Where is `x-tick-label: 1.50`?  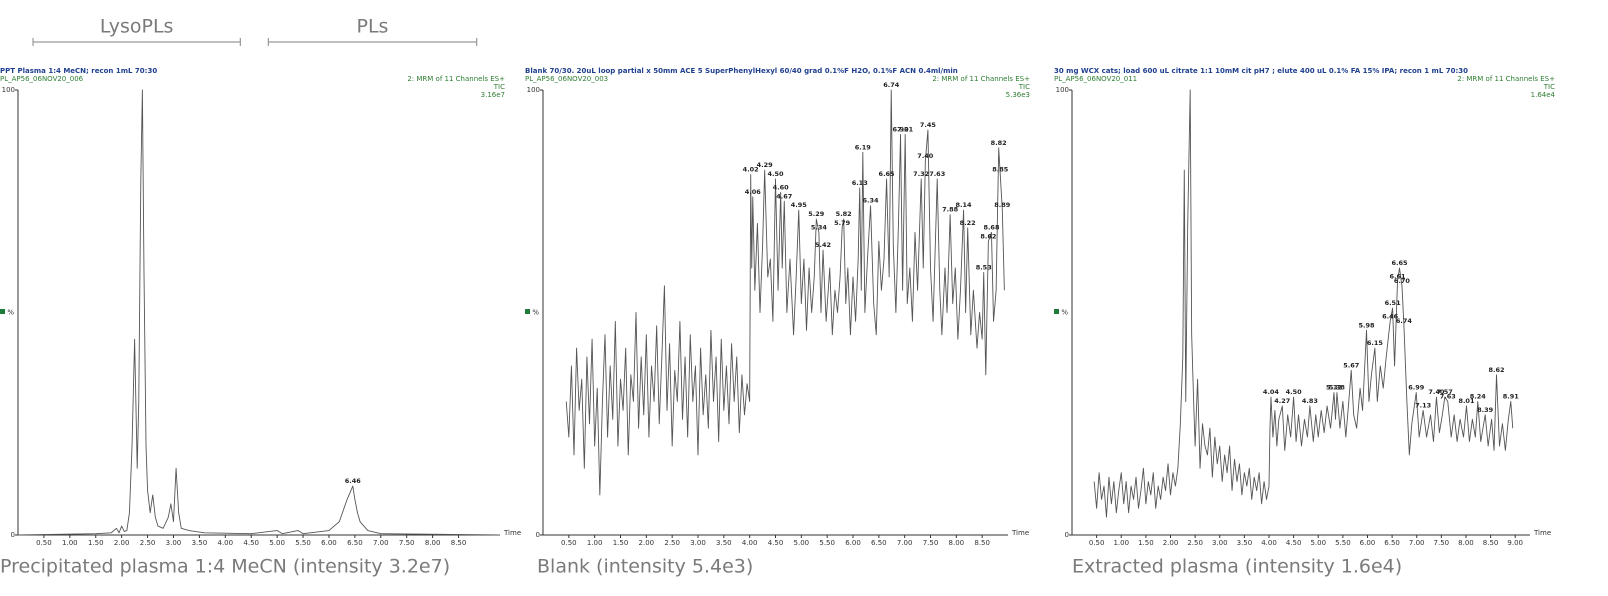 x-tick-label: 1.50 is located at coordinates (1146, 543).